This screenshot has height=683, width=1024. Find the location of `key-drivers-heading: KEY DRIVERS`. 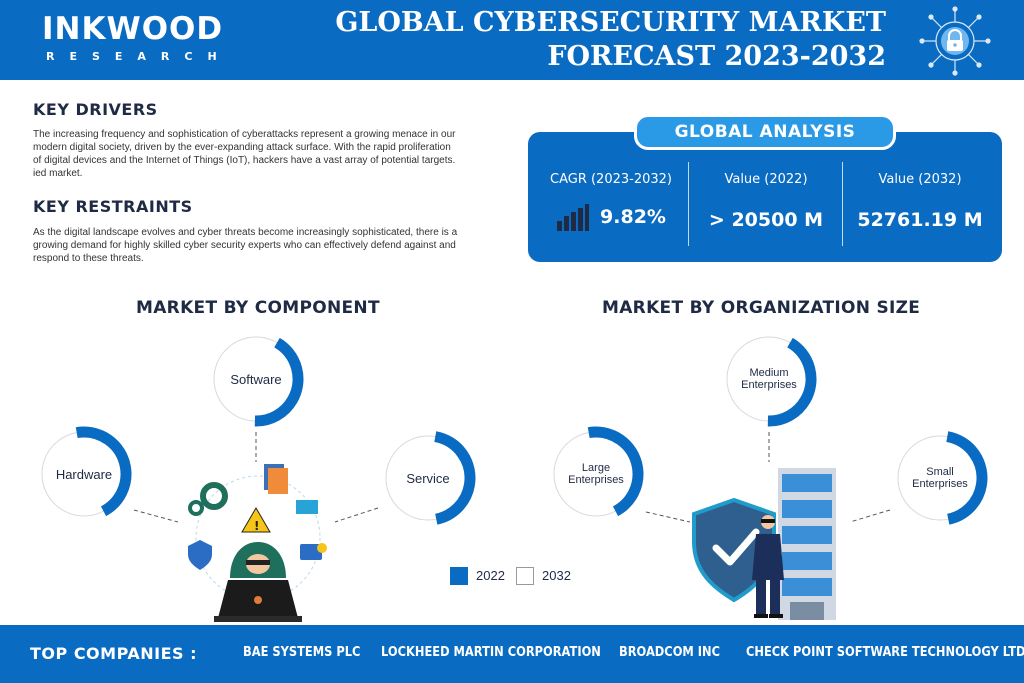

key-drivers-heading: KEY DRIVERS is located at coordinates (95, 109).